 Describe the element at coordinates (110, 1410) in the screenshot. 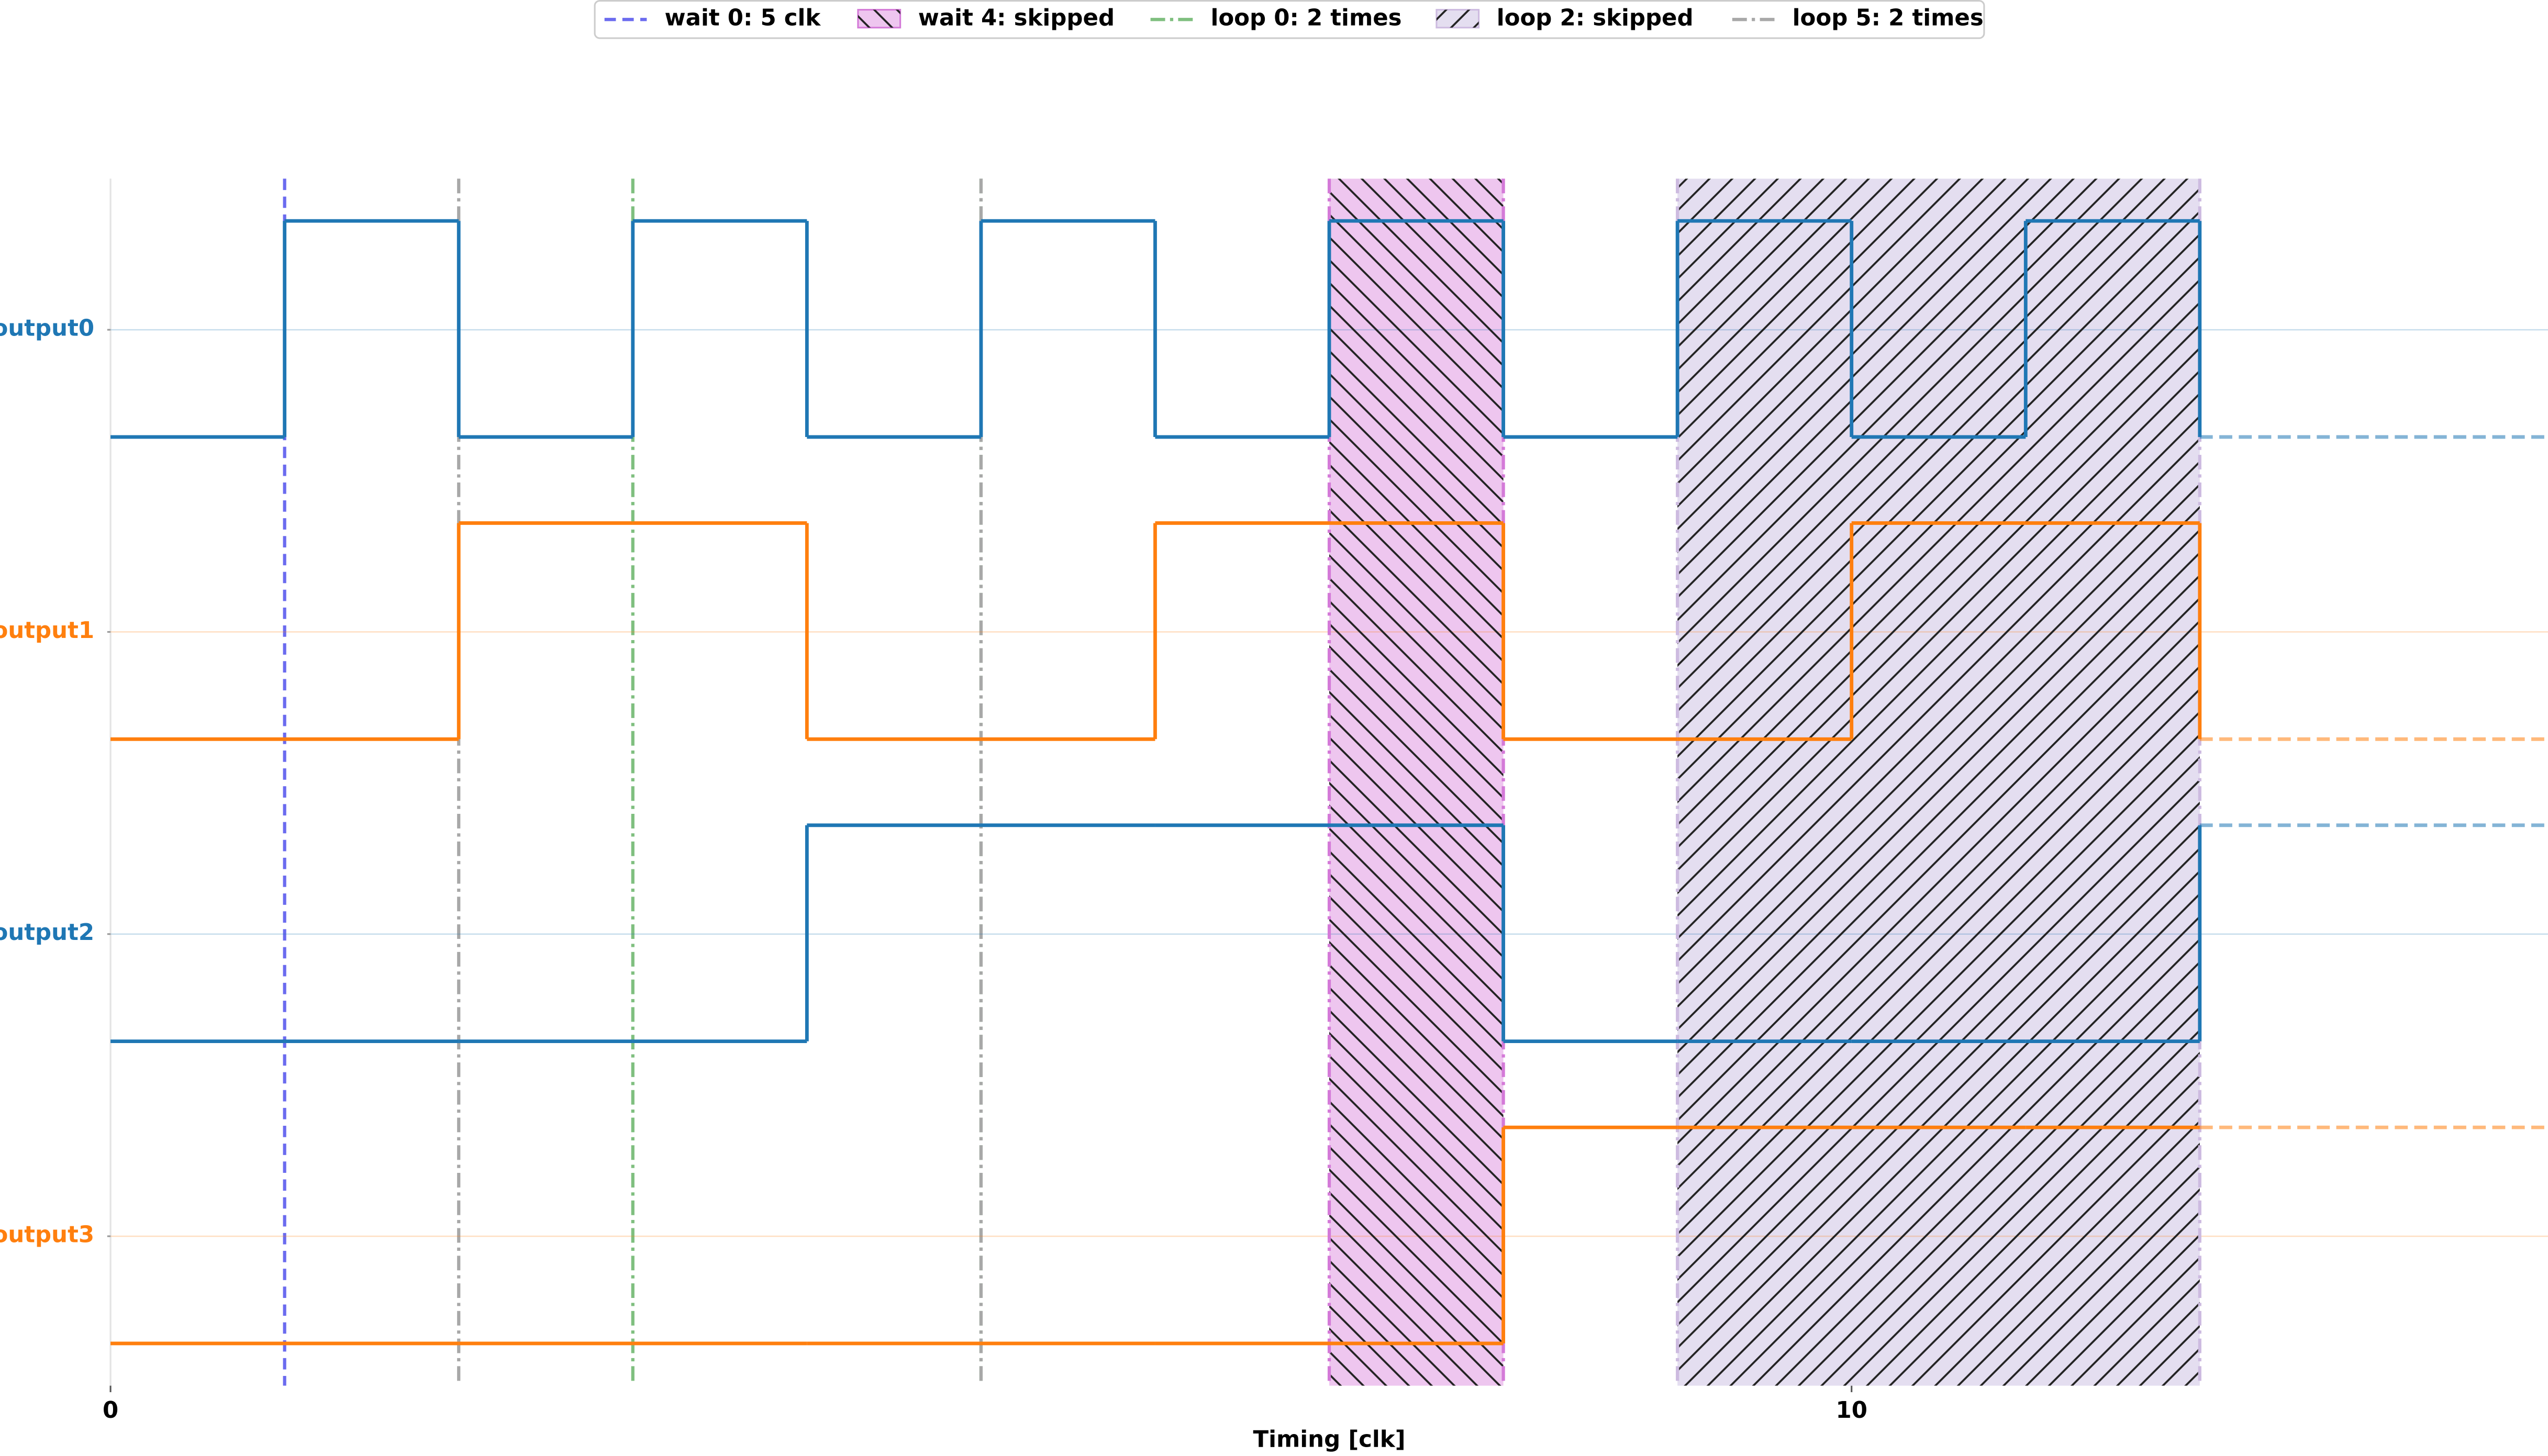

I see `x-tick-label: 0` at that location.